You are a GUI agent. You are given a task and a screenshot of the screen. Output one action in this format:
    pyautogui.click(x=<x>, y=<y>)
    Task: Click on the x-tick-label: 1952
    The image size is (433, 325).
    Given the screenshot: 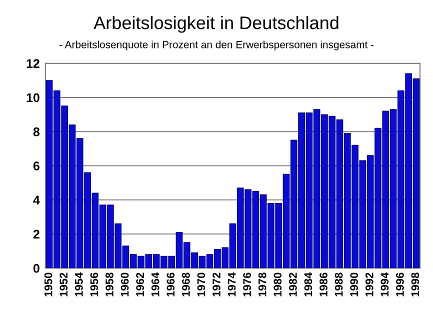 What is the action you would take?
    pyautogui.click(x=64, y=284)
    